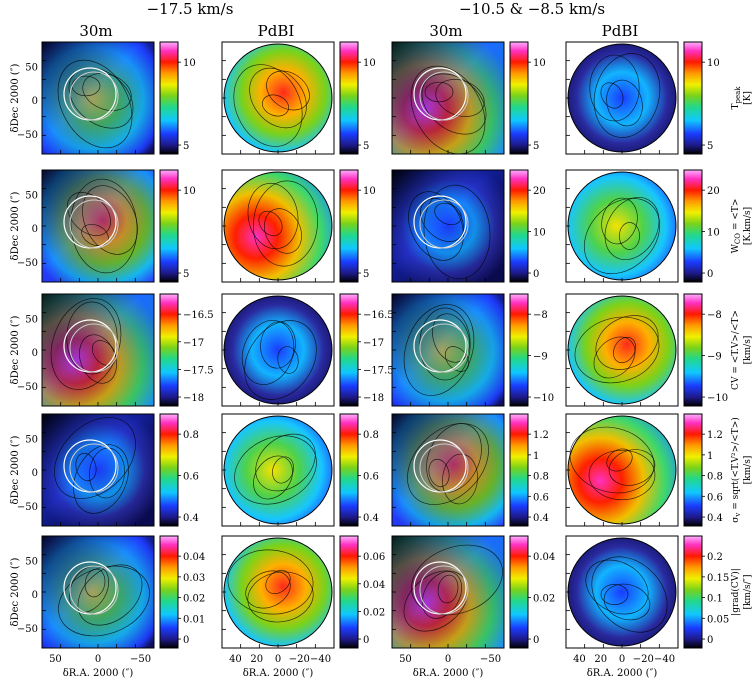 Image resolution: width=756 pixels, height=681 pixels. What do you see at coordinates (300, 470) in the screenshot?
I see `map-panel: 0.8 0.6 0.4` at bounding box center [300, 470].